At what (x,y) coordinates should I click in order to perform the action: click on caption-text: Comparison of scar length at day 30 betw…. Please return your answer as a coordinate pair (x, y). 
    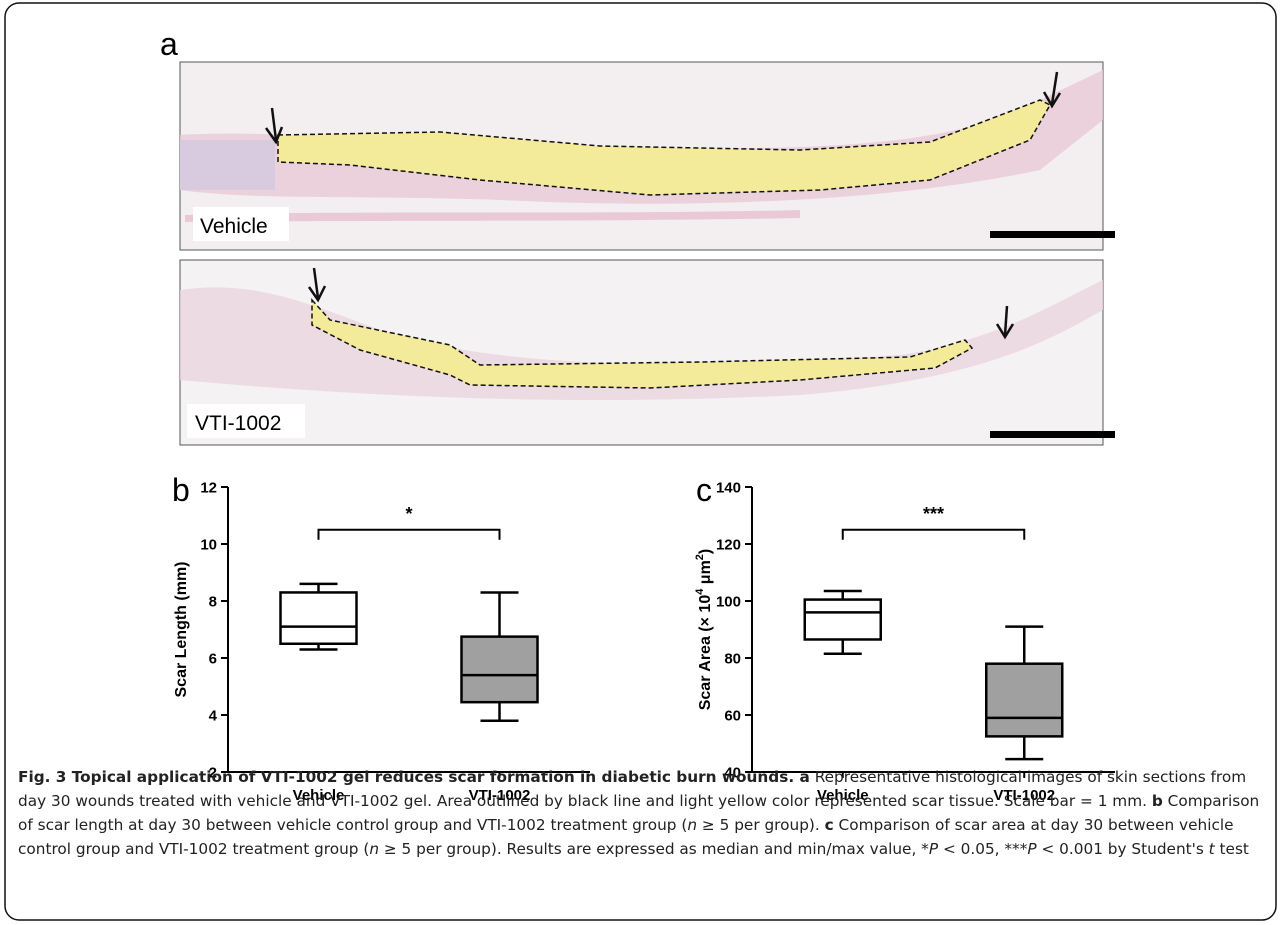
    Looking at the image, I should click on (639, 813).